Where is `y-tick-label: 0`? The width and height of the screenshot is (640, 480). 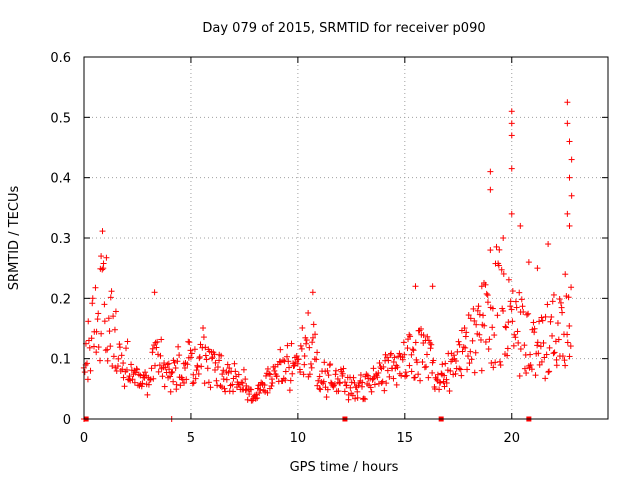
y-tick-label: 0 is located at coordinates (67, 420).